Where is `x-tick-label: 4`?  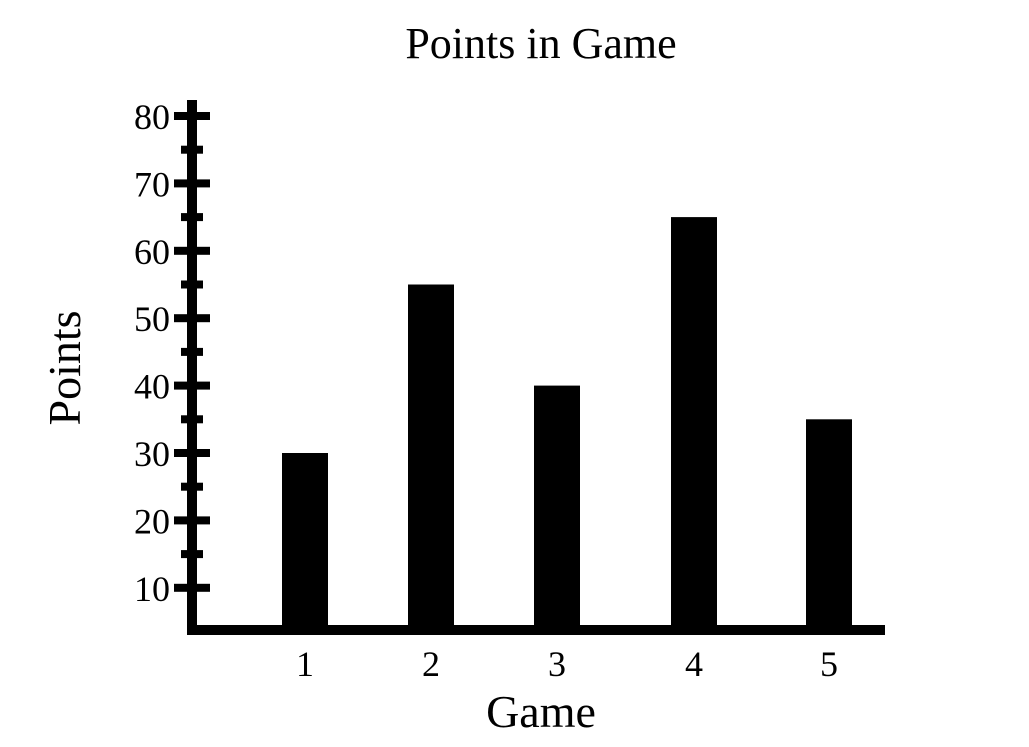 x-tick-label: 4 is located at coordinates (694, 664).